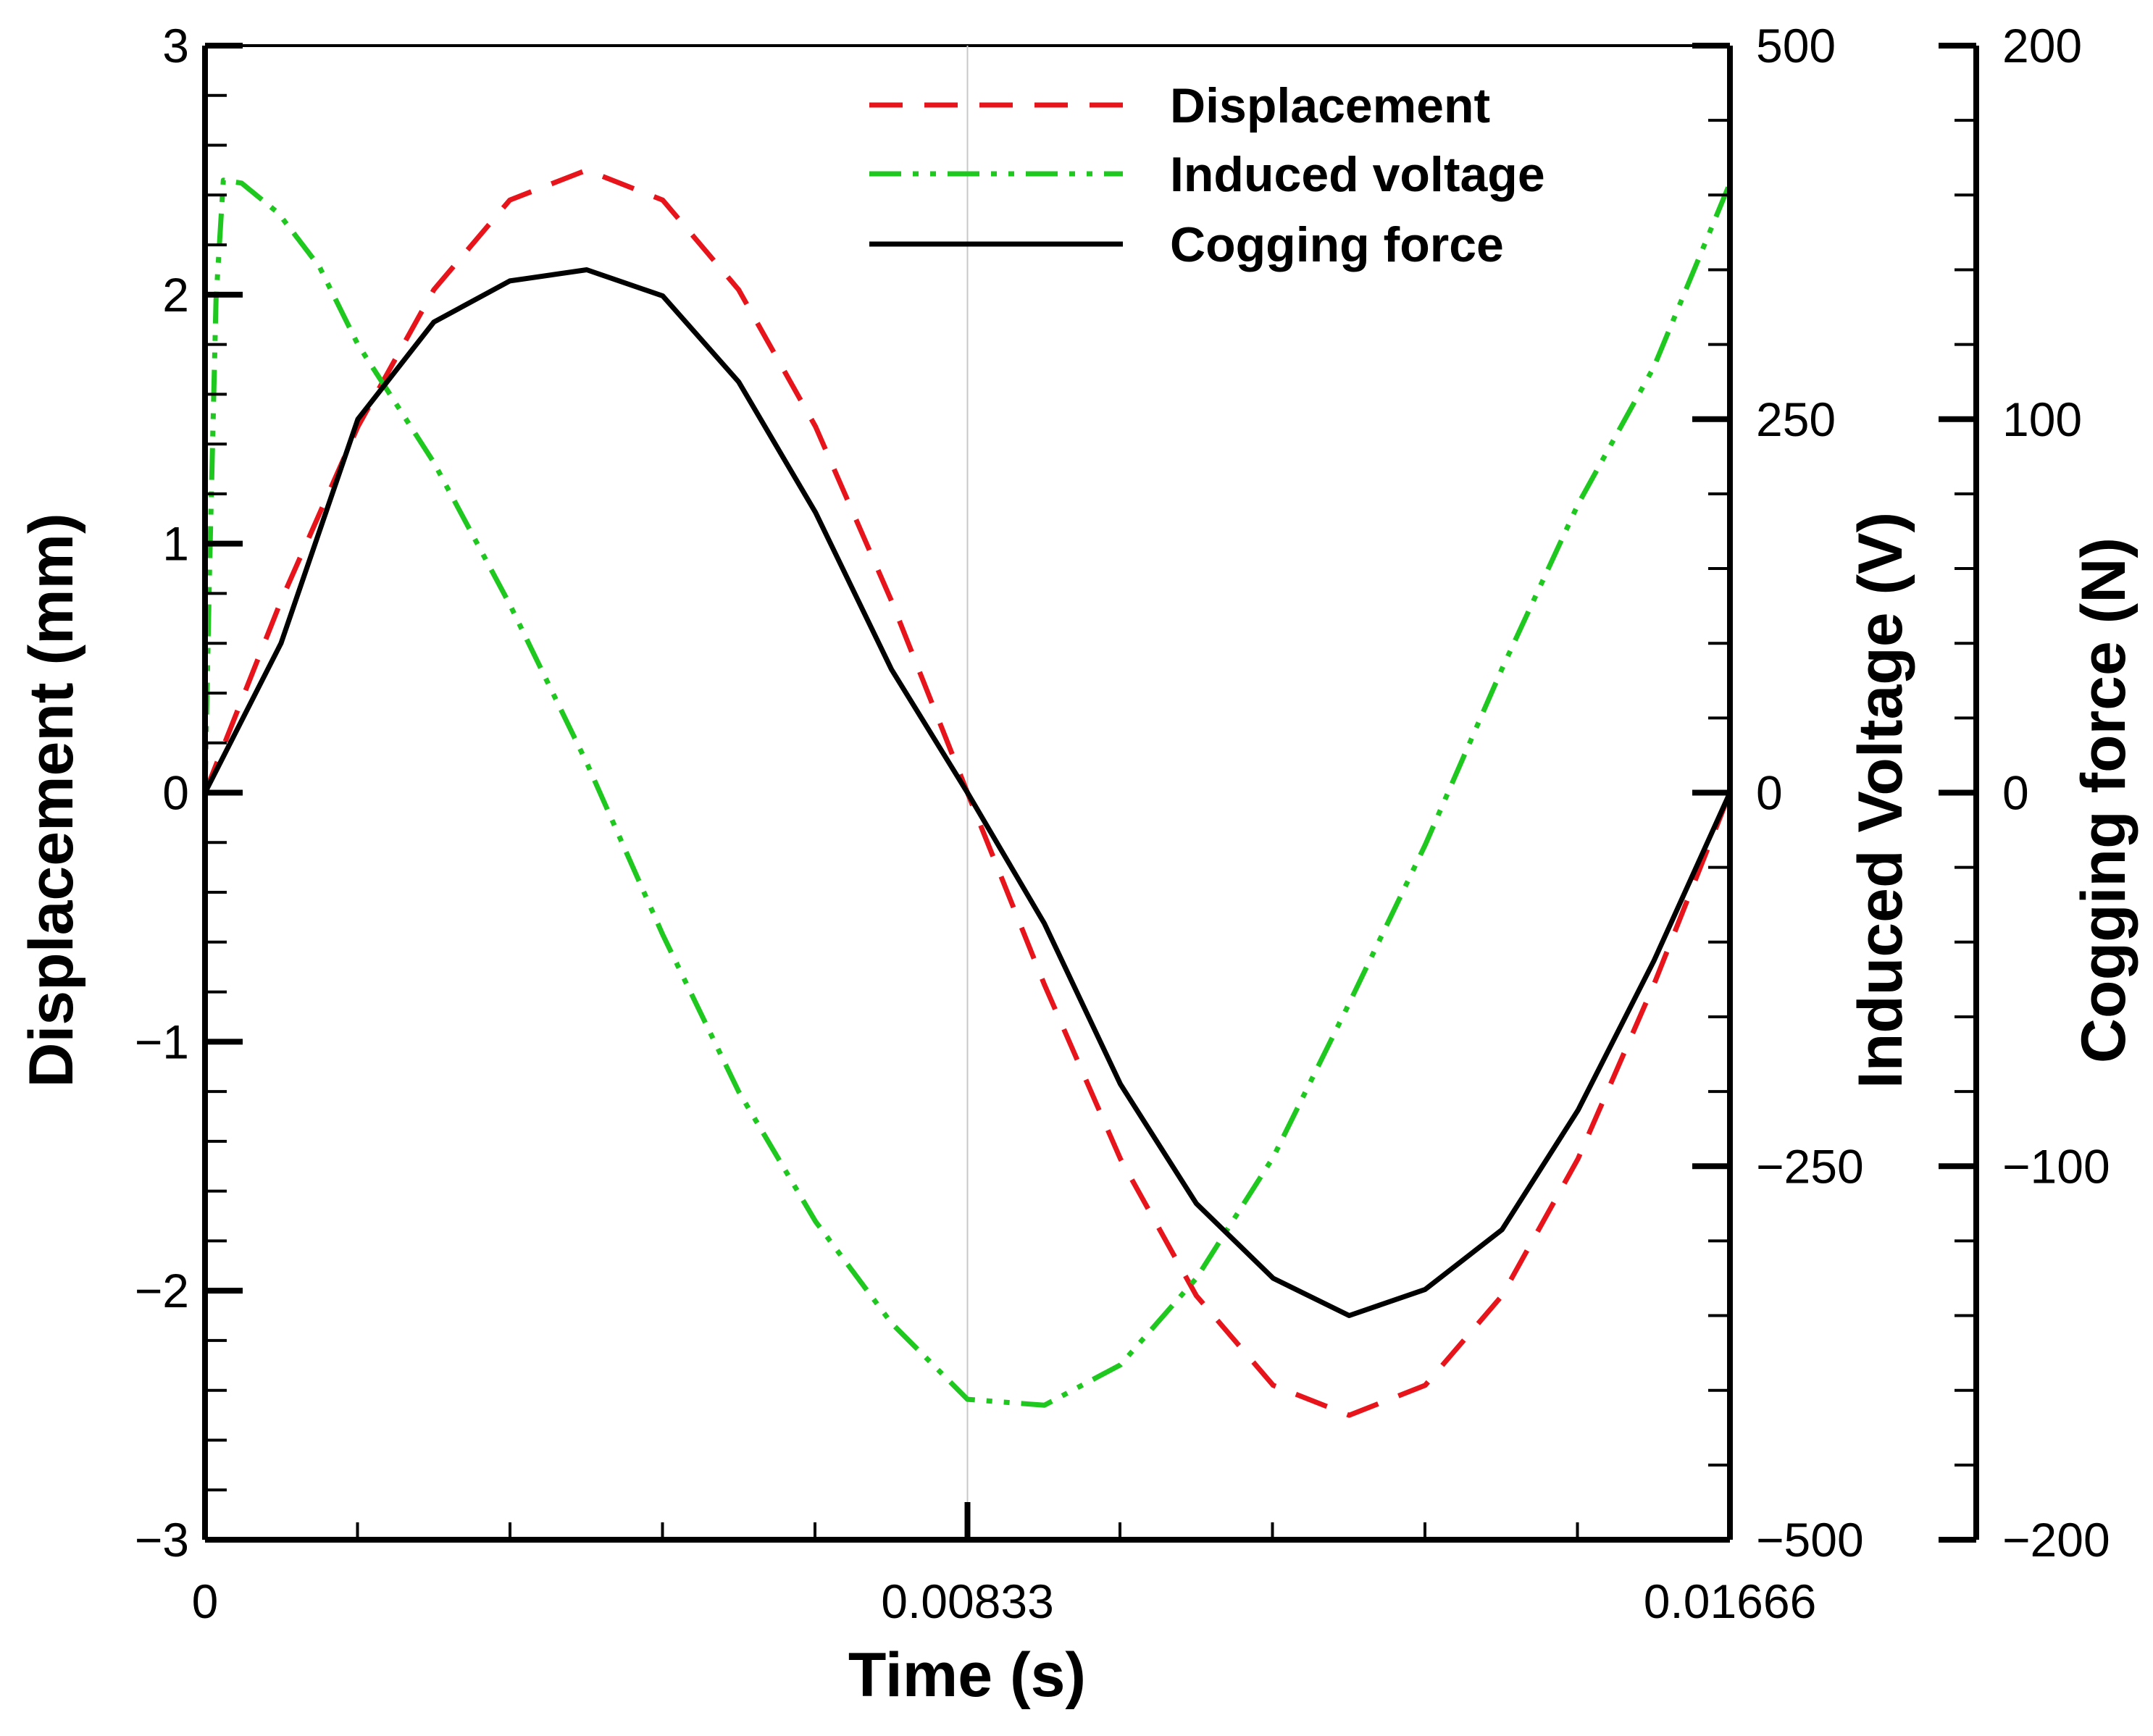 This screenshot has width=2153, height=1736. I want to click on force-tick-label: −100, so click(2056, 1166).